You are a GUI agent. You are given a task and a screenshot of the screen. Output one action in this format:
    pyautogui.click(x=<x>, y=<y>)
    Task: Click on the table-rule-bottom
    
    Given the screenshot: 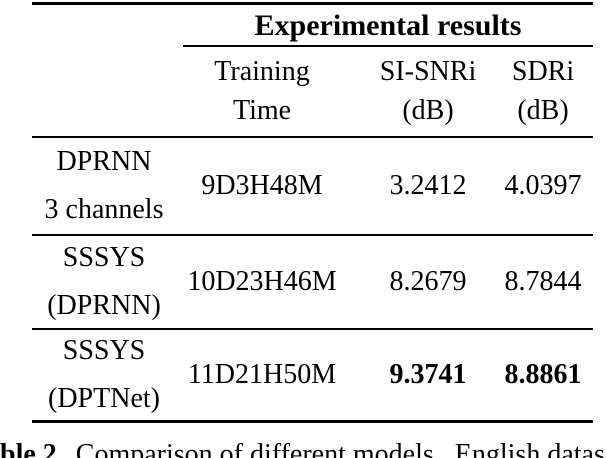 What is the action you would take?
    pyautogui.click(x=312, y=421)
    